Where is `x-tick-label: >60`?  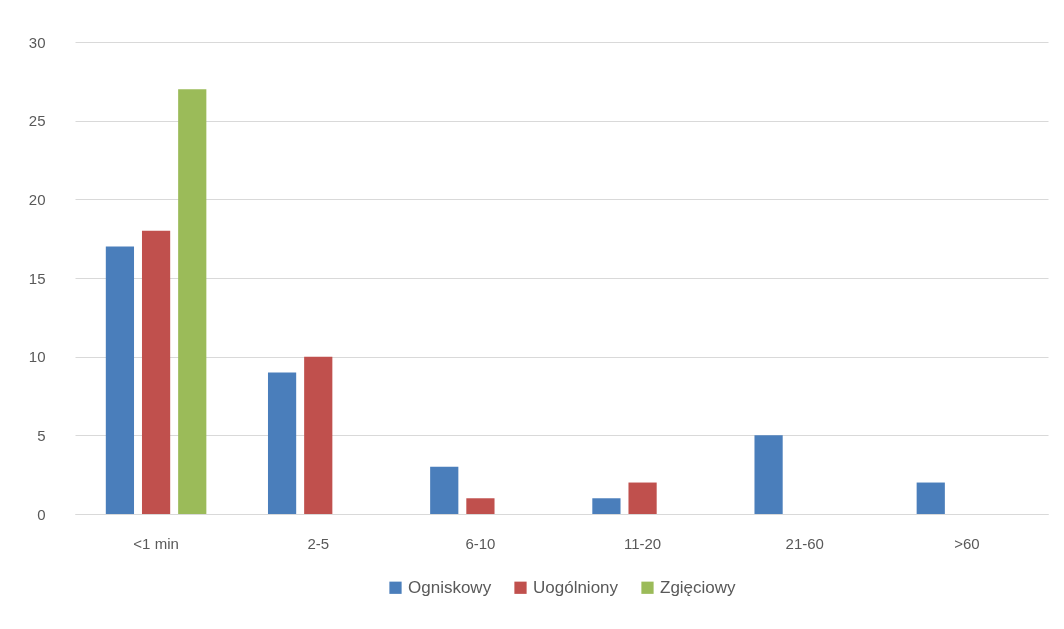 x-tick-label: >60 is located at coordinates (967, 543).